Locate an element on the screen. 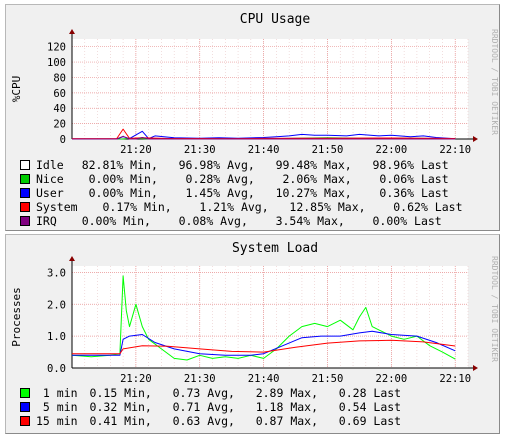  y-tick-label: 20 is located at coordinates (59, 125).